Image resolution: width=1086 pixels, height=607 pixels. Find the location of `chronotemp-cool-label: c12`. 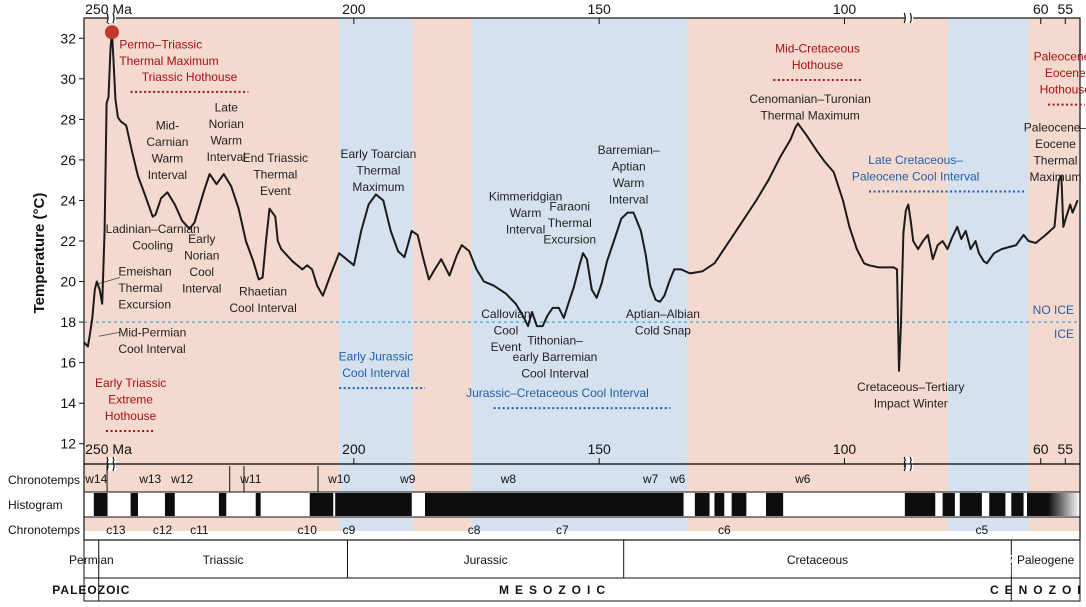

chronotemp-cool-label: c12 is located at coordinates (163, 530).